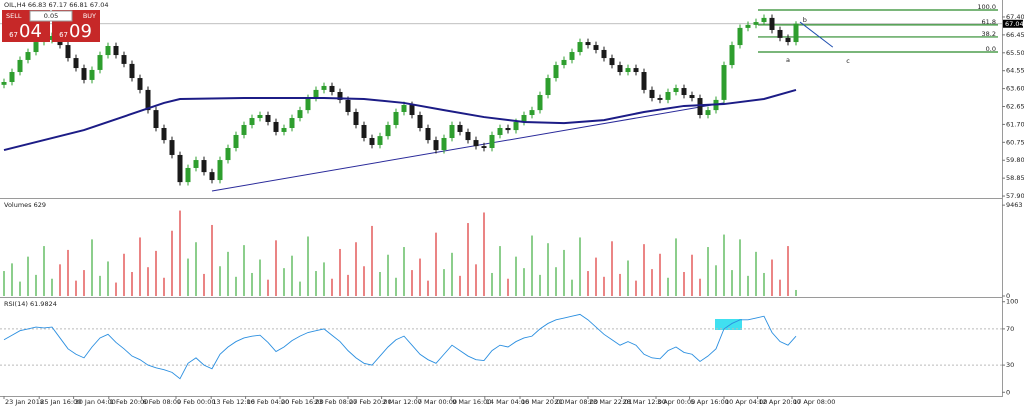 The width and height of the screenshot is (1024, 408). I want to click on x-tick-label: 16 Feb 04:00, so click(268, 402).